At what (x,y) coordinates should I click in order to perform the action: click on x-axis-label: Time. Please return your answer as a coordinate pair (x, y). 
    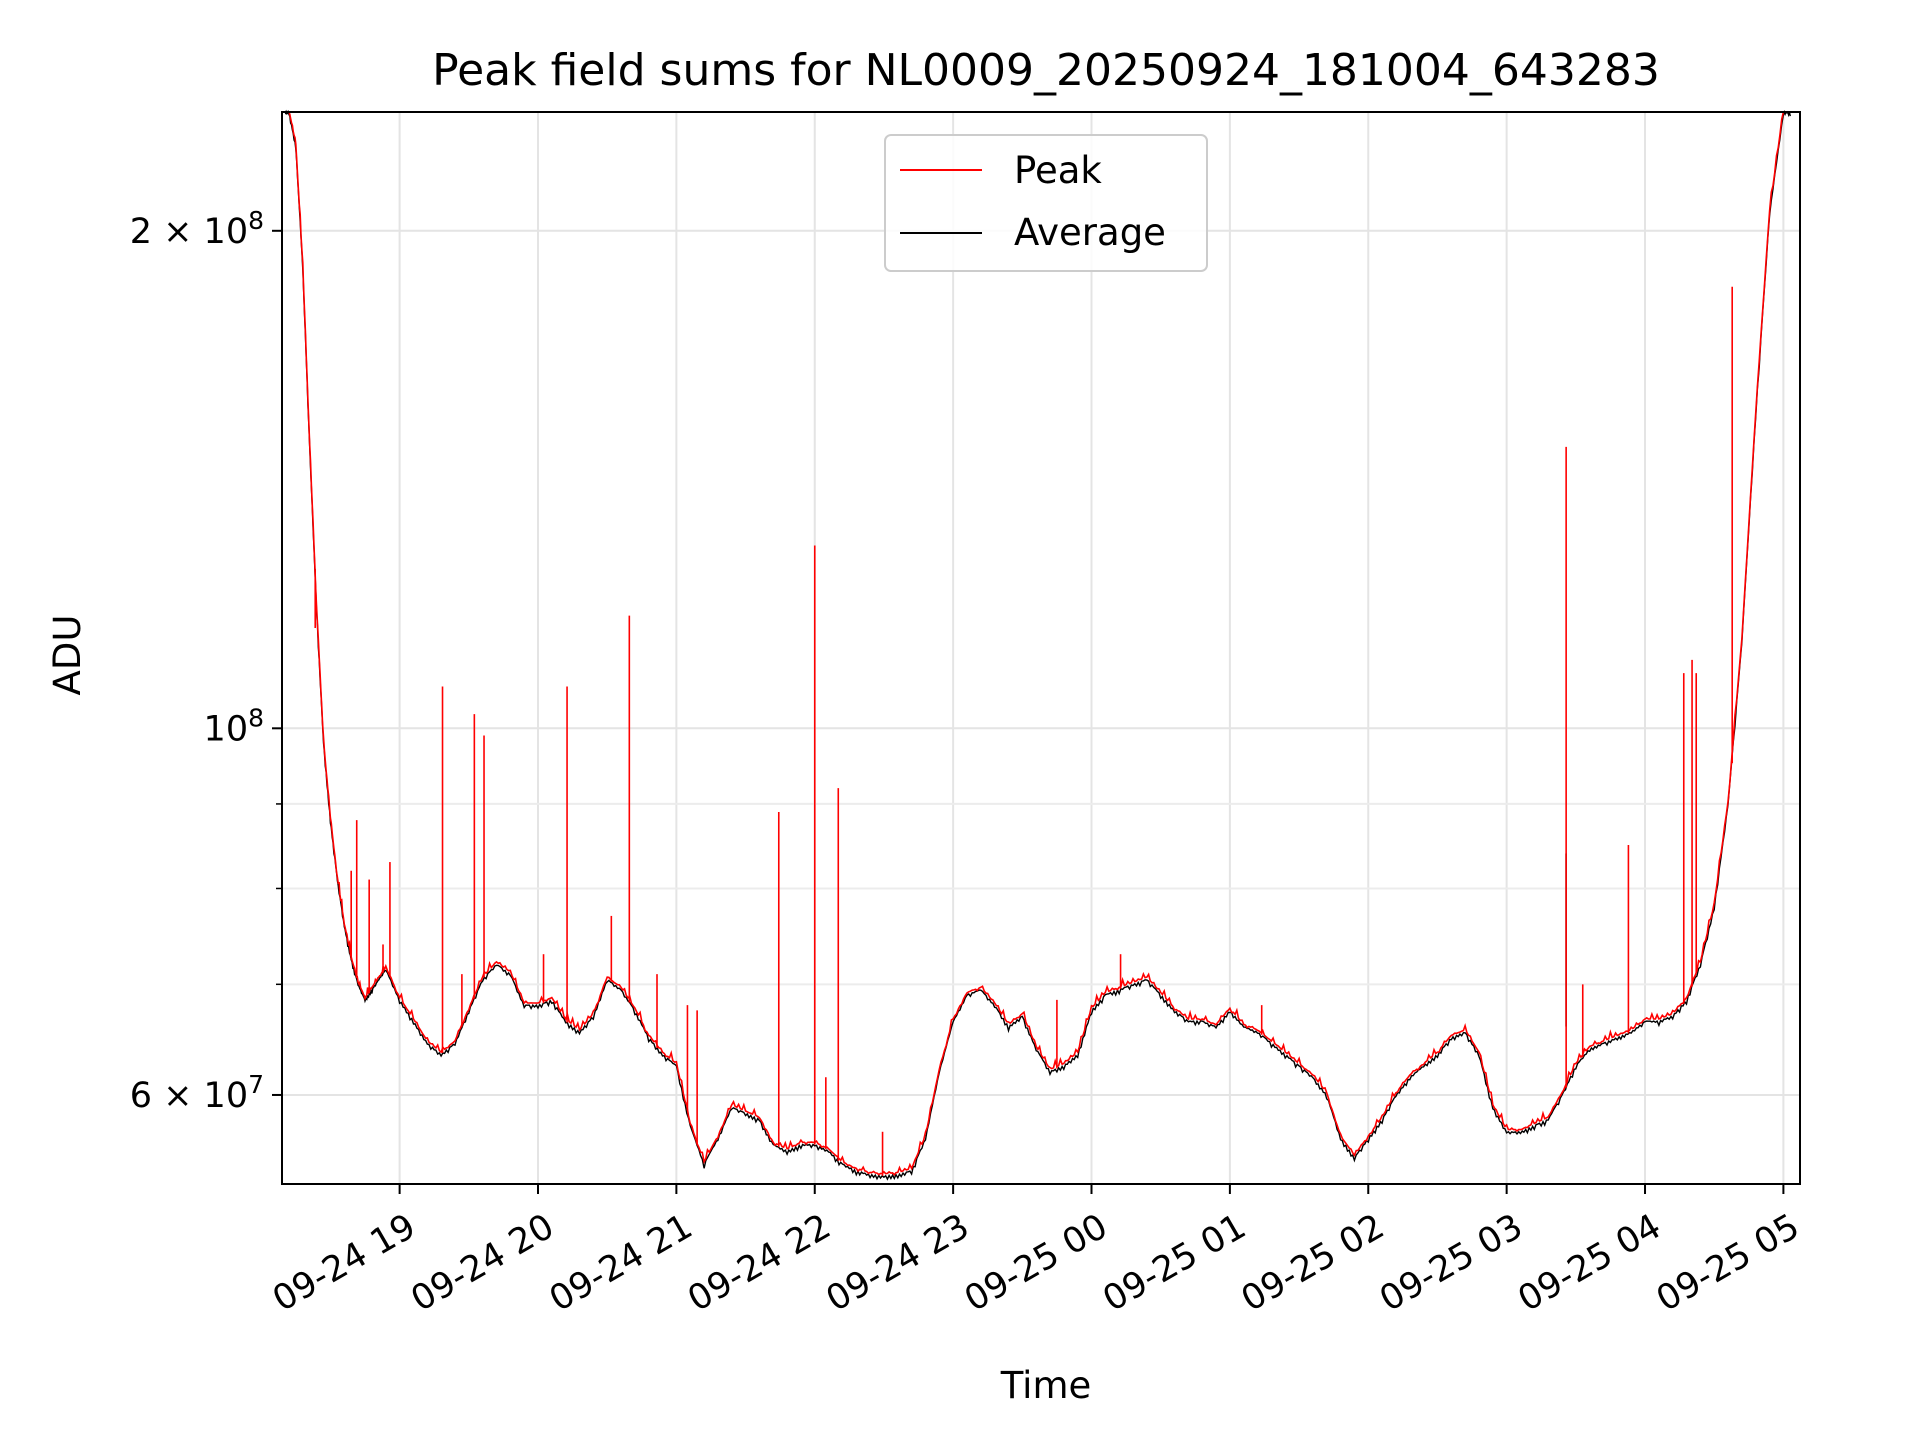
    Looking at the image, I should click on (1046, 1385).